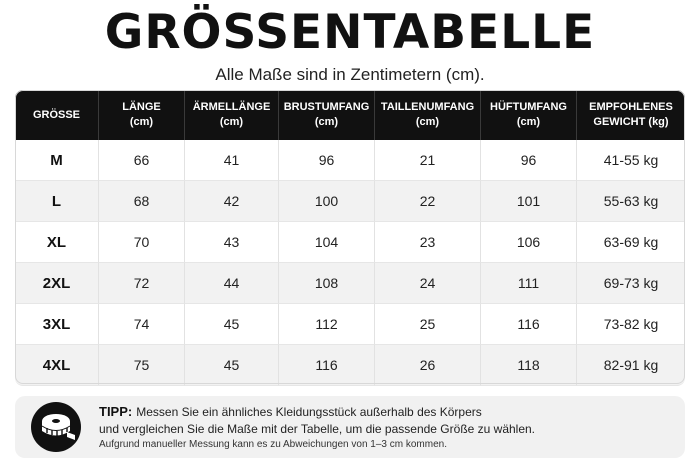 The image size is (700, 467). I want to click on column-header: GRÖSSE, so click(57, 115).